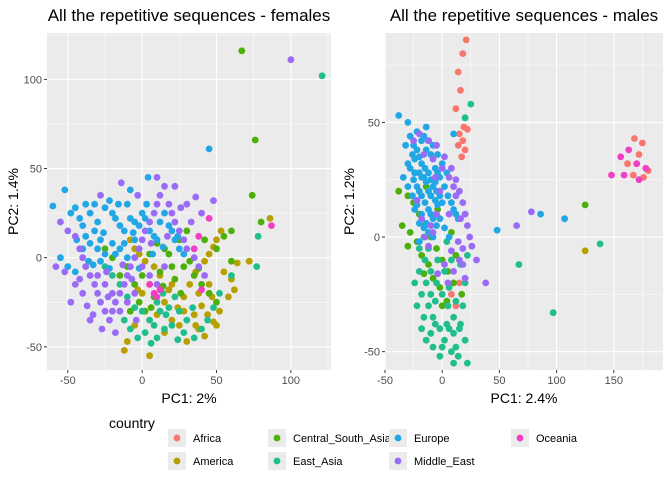 This screenshot has height=480, width=672. I want to click on x-axis-title: PC1: 2%, so click(188, 398).